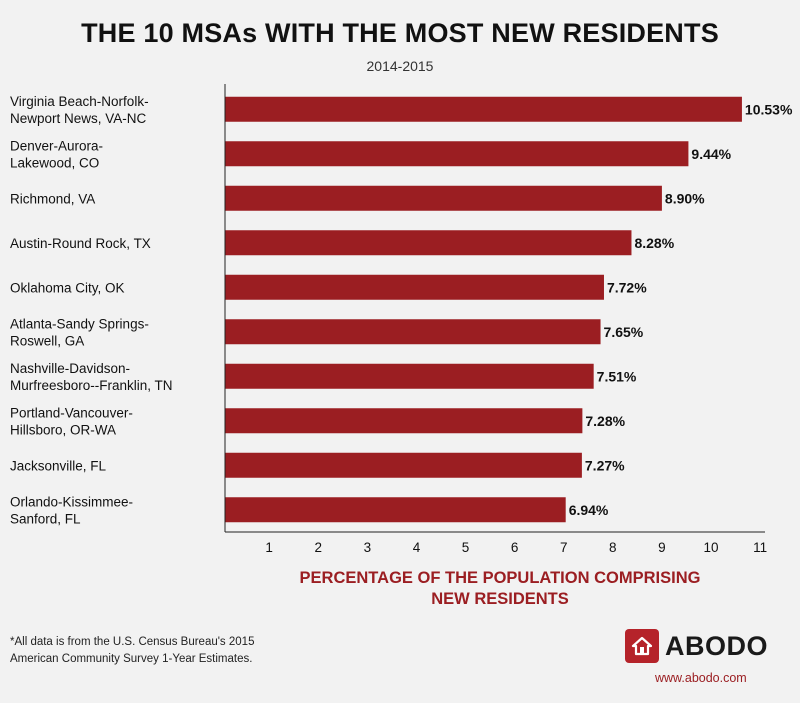 Image resolution: width=800 pixels, height=703 pixels. I want to click on category-label: Hillsboro, OR-WA, so click(63, 429).